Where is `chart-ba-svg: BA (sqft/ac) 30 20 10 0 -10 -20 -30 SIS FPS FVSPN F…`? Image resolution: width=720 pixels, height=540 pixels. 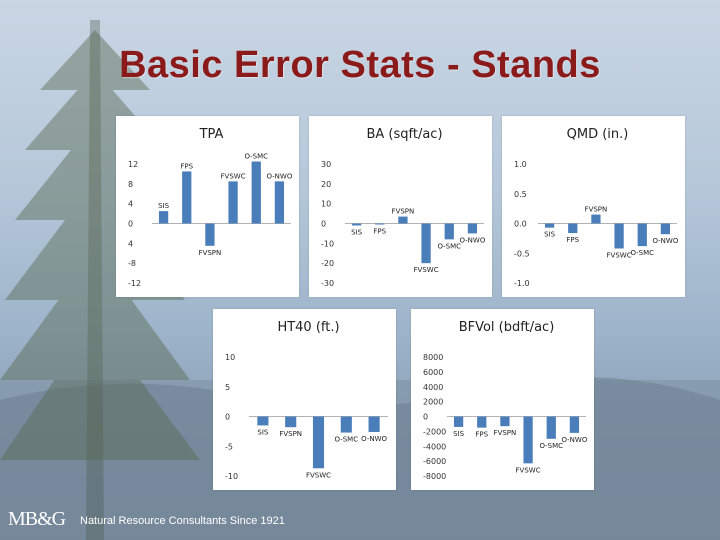
chart-ba-svg: BA (sqft/ac) 30 20 10 0 -10 -20 -30 SIS FPS FVSPN F… is located at coordinates (403, 207).